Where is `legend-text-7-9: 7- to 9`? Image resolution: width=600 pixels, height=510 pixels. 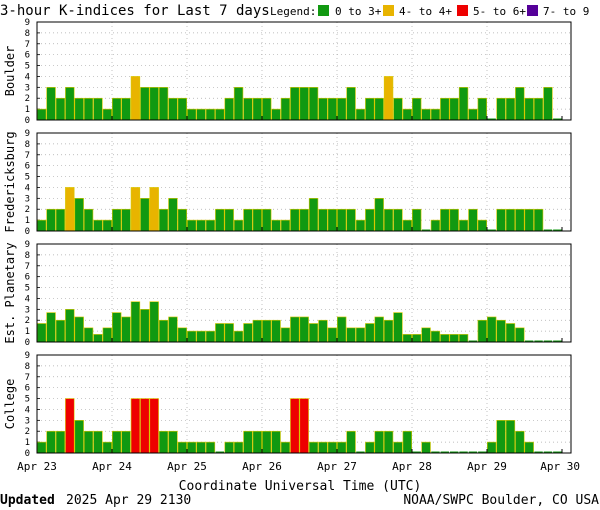
legend-text-7-9: 7- to 9 is located at coordinates (566, 11).